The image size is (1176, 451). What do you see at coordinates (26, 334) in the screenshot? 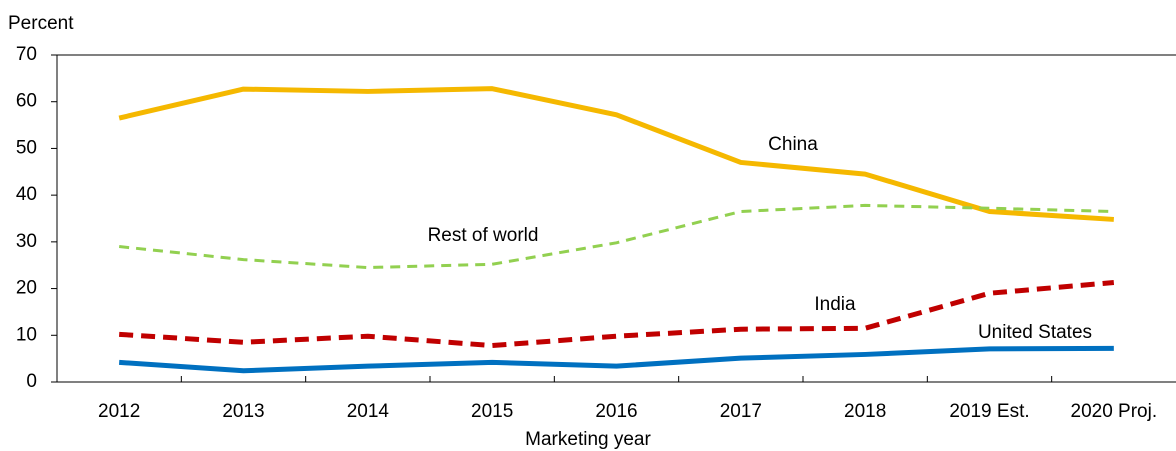
I see `y-tick-label: 10` at bounding box center [26, 334].